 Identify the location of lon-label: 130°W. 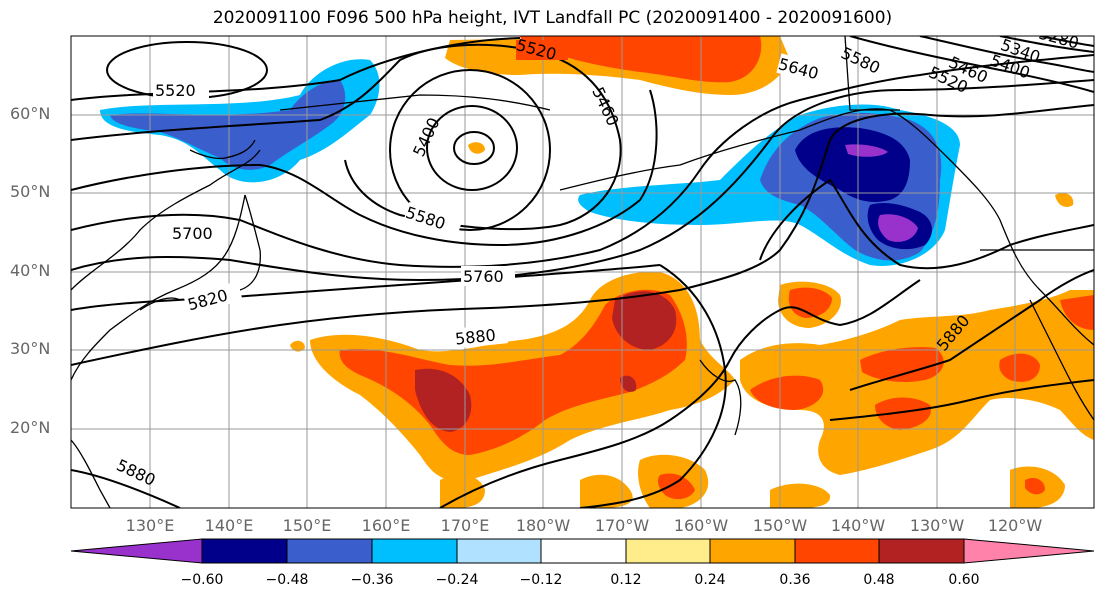
(937, 525).